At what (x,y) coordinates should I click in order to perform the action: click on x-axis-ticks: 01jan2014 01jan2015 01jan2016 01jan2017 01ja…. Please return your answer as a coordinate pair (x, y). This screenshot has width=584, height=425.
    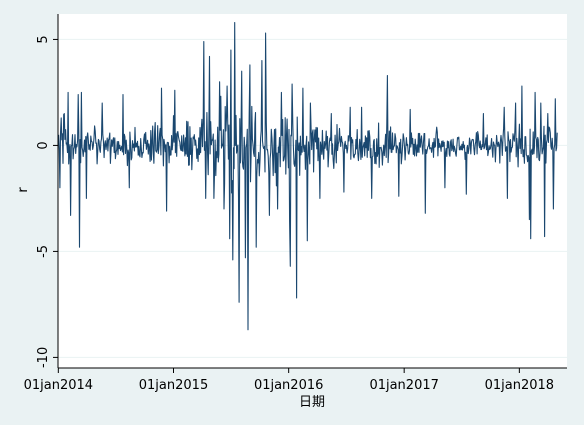
    Looking at the image, I should click on (289, 380).